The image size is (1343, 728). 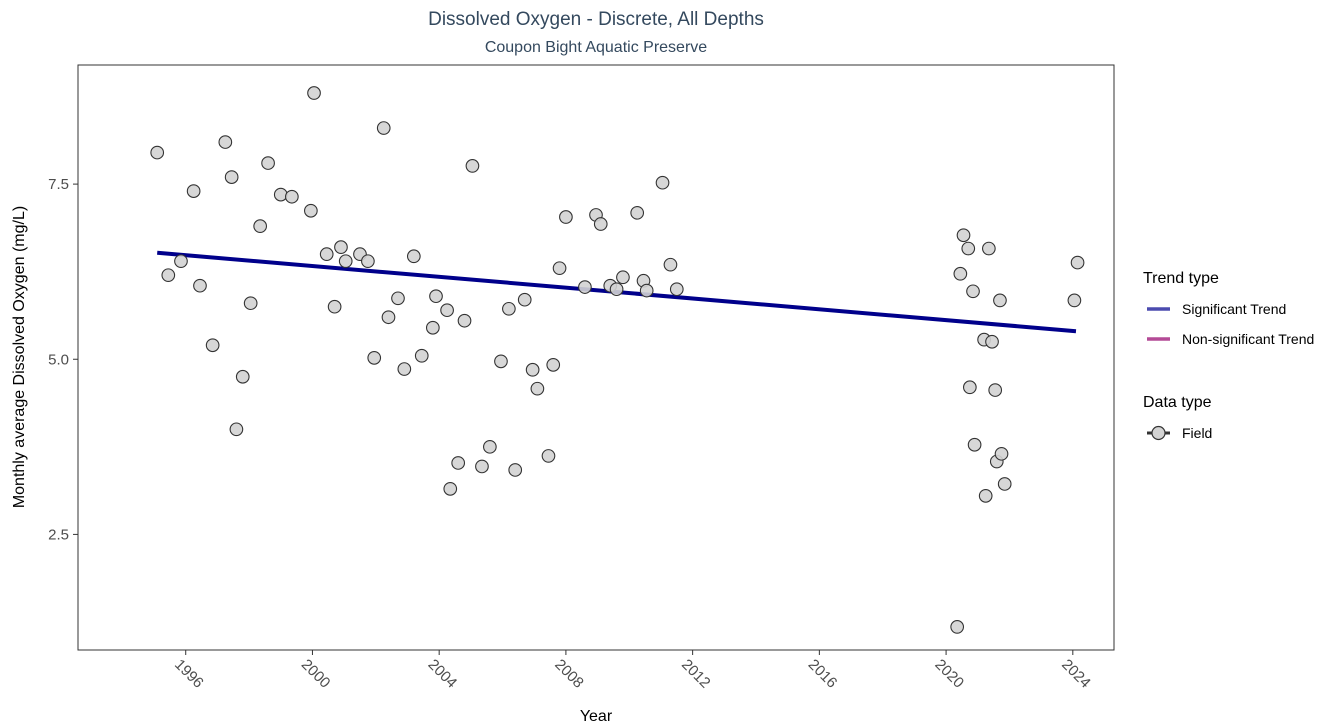 I want to click on x-tick-label: 2016, so click(x=823, y=674).